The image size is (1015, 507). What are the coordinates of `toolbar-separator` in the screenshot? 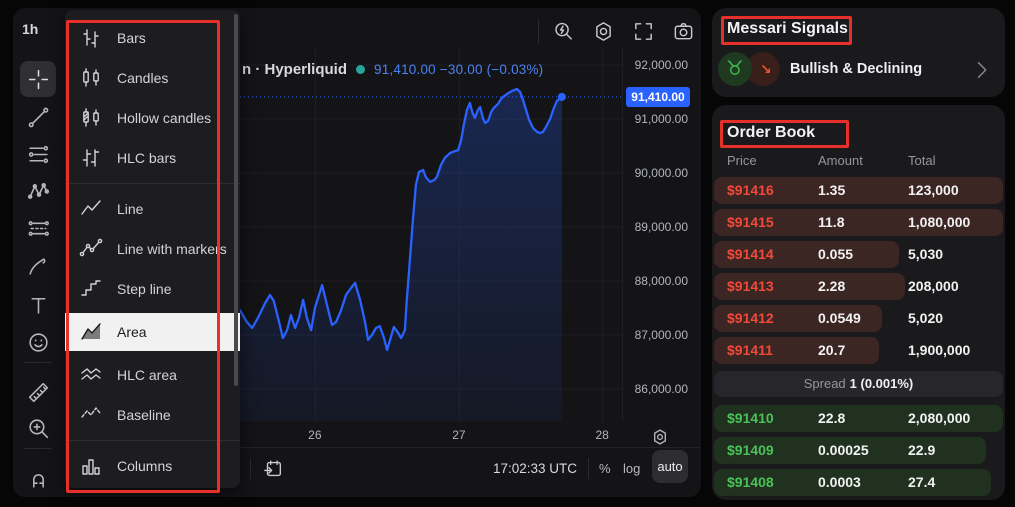 It's located at (538, 31).